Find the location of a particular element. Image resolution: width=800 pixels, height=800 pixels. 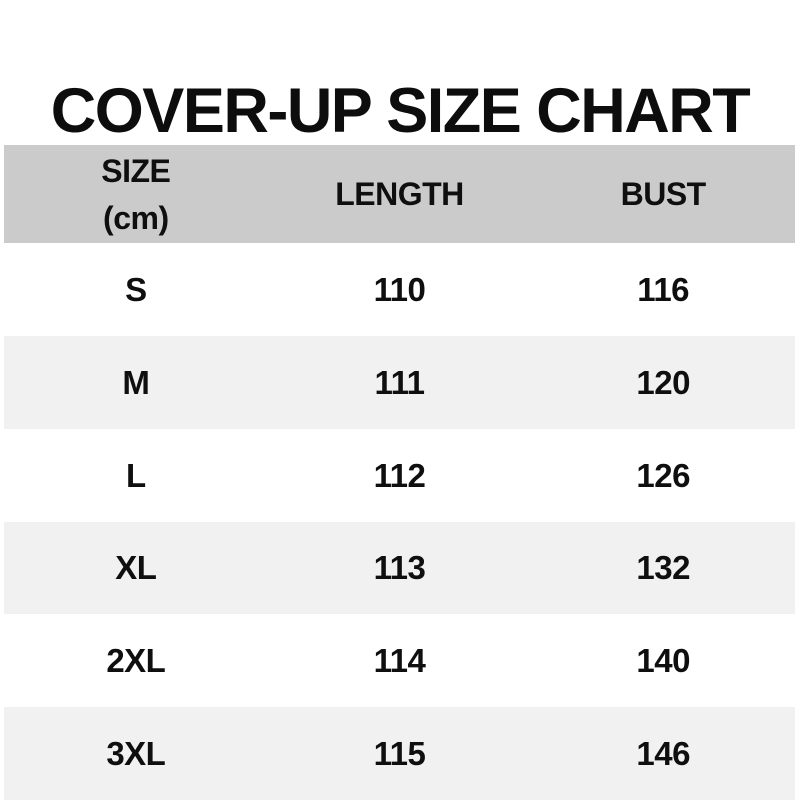

length-value: 110 is located at coordinates (399, 289).